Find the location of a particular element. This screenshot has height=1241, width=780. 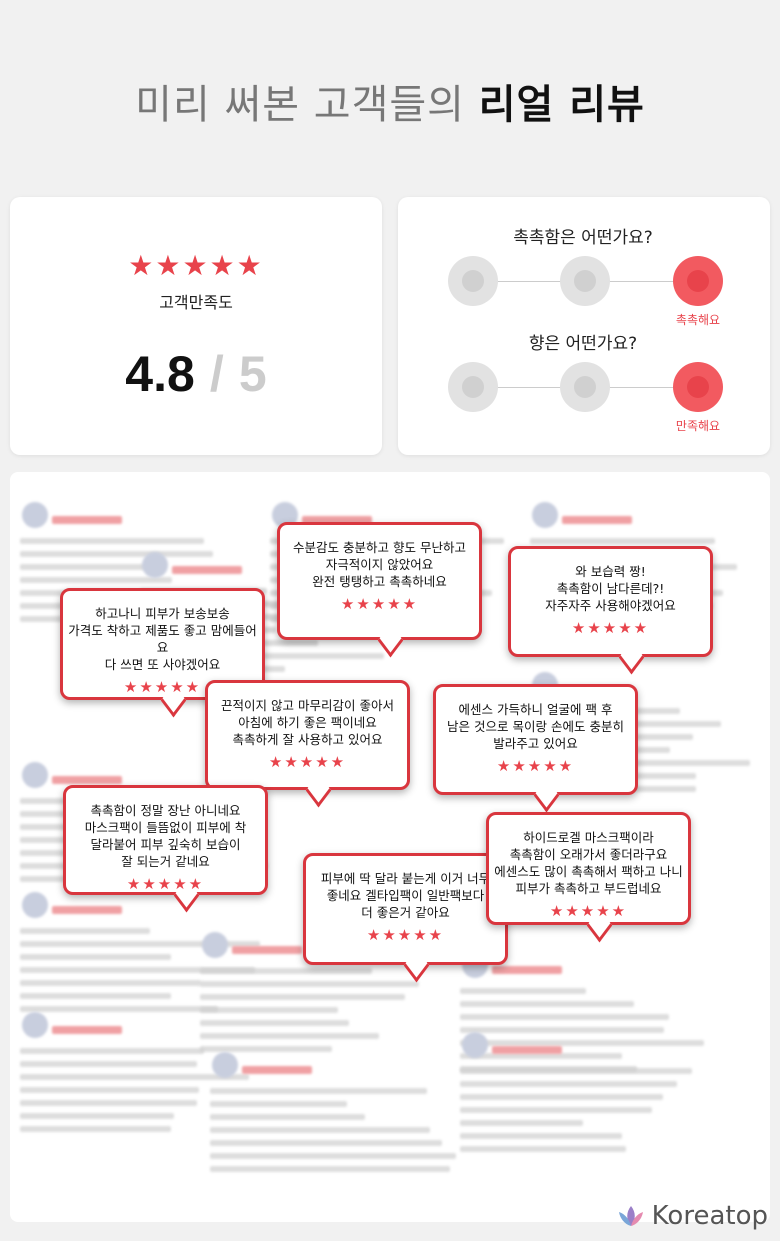

review-line: 달라붙어 피부 깊숙히 보습이 is located at coordinates (165, 844).